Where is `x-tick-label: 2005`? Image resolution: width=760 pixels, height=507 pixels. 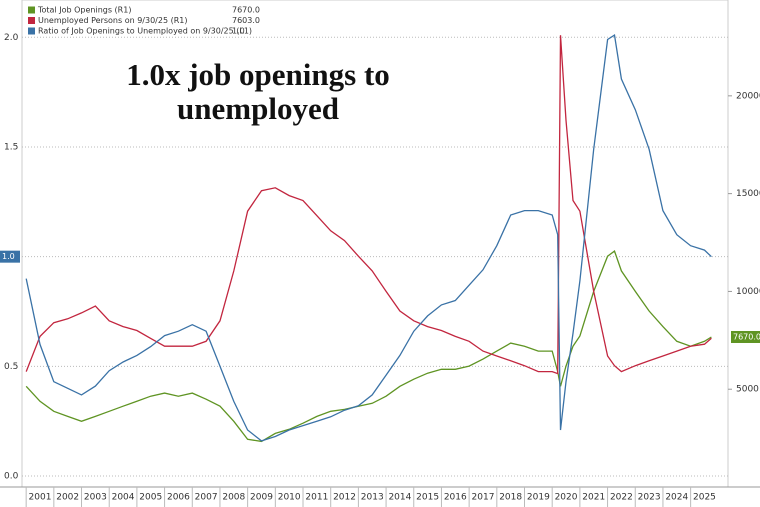
x-tick-label: 2005 is located at coordinates (150, 498).